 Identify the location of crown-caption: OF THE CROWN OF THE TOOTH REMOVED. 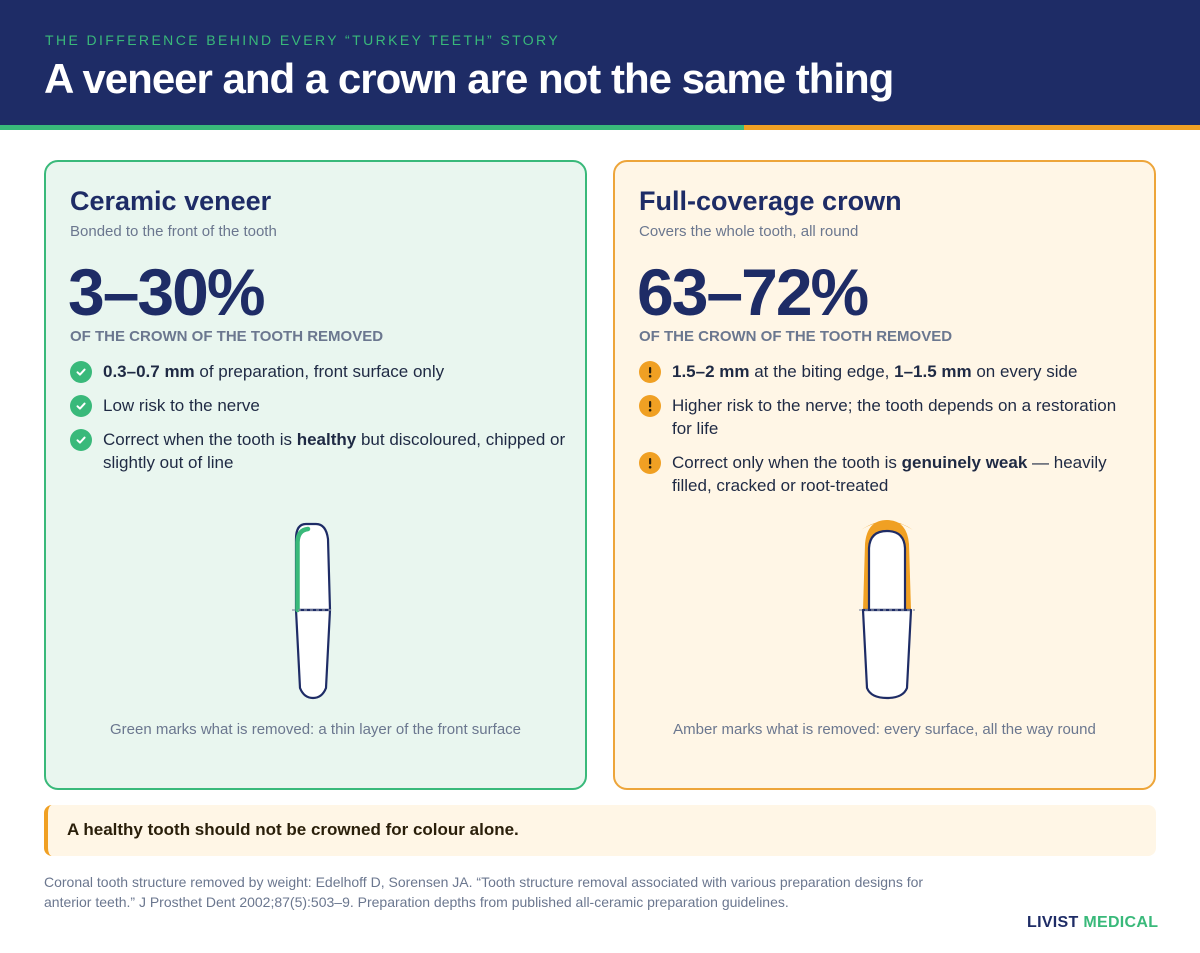
(796, 336).